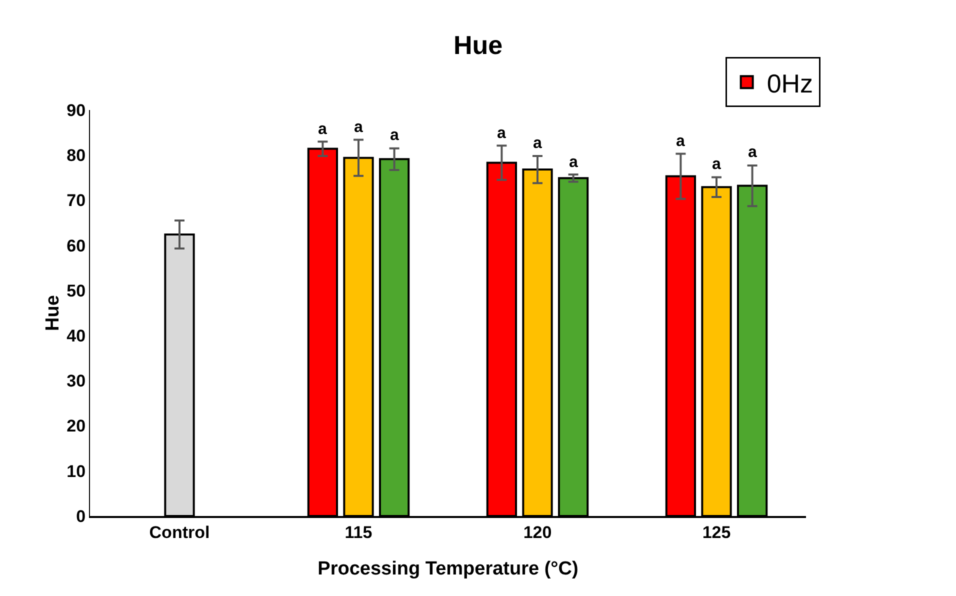 Image resolution: width=956 pixels, height=596 pixels. Describe the element at coordinates (358, 532) in the screenshot. I see `x-tick-label: 115` at that location.